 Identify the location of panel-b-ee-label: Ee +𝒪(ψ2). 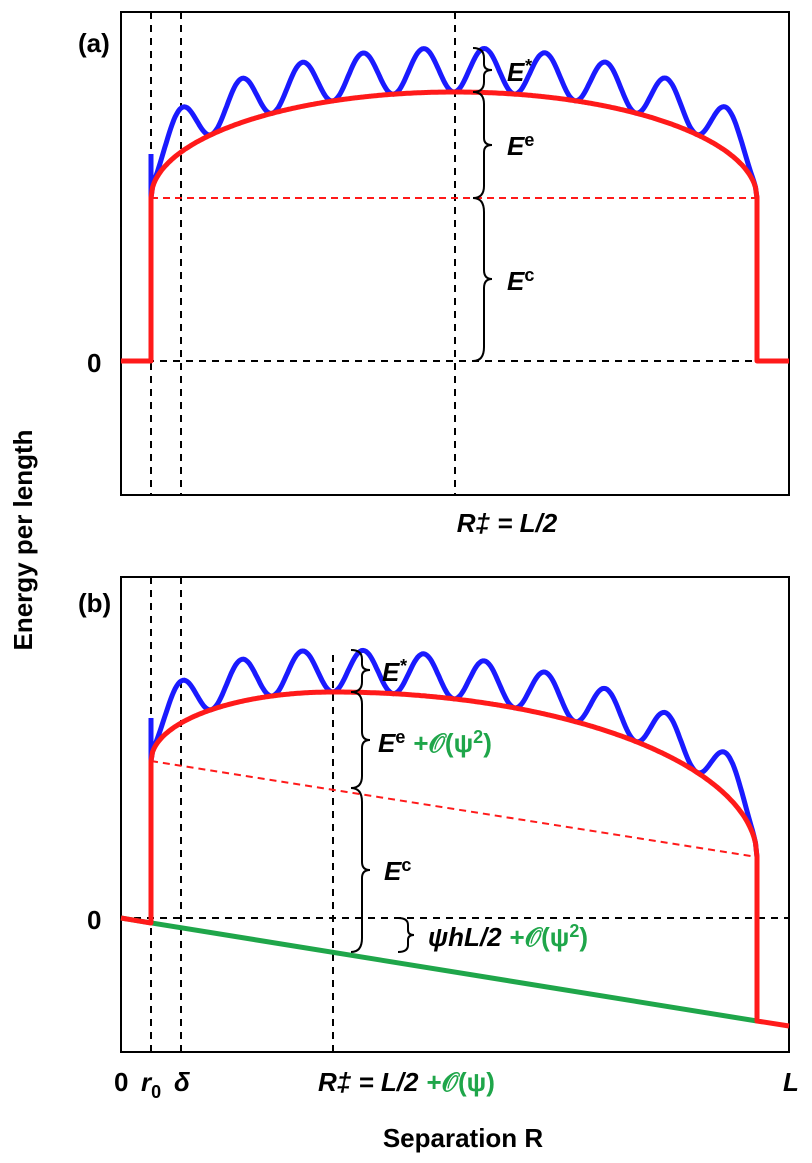
(435, 742).